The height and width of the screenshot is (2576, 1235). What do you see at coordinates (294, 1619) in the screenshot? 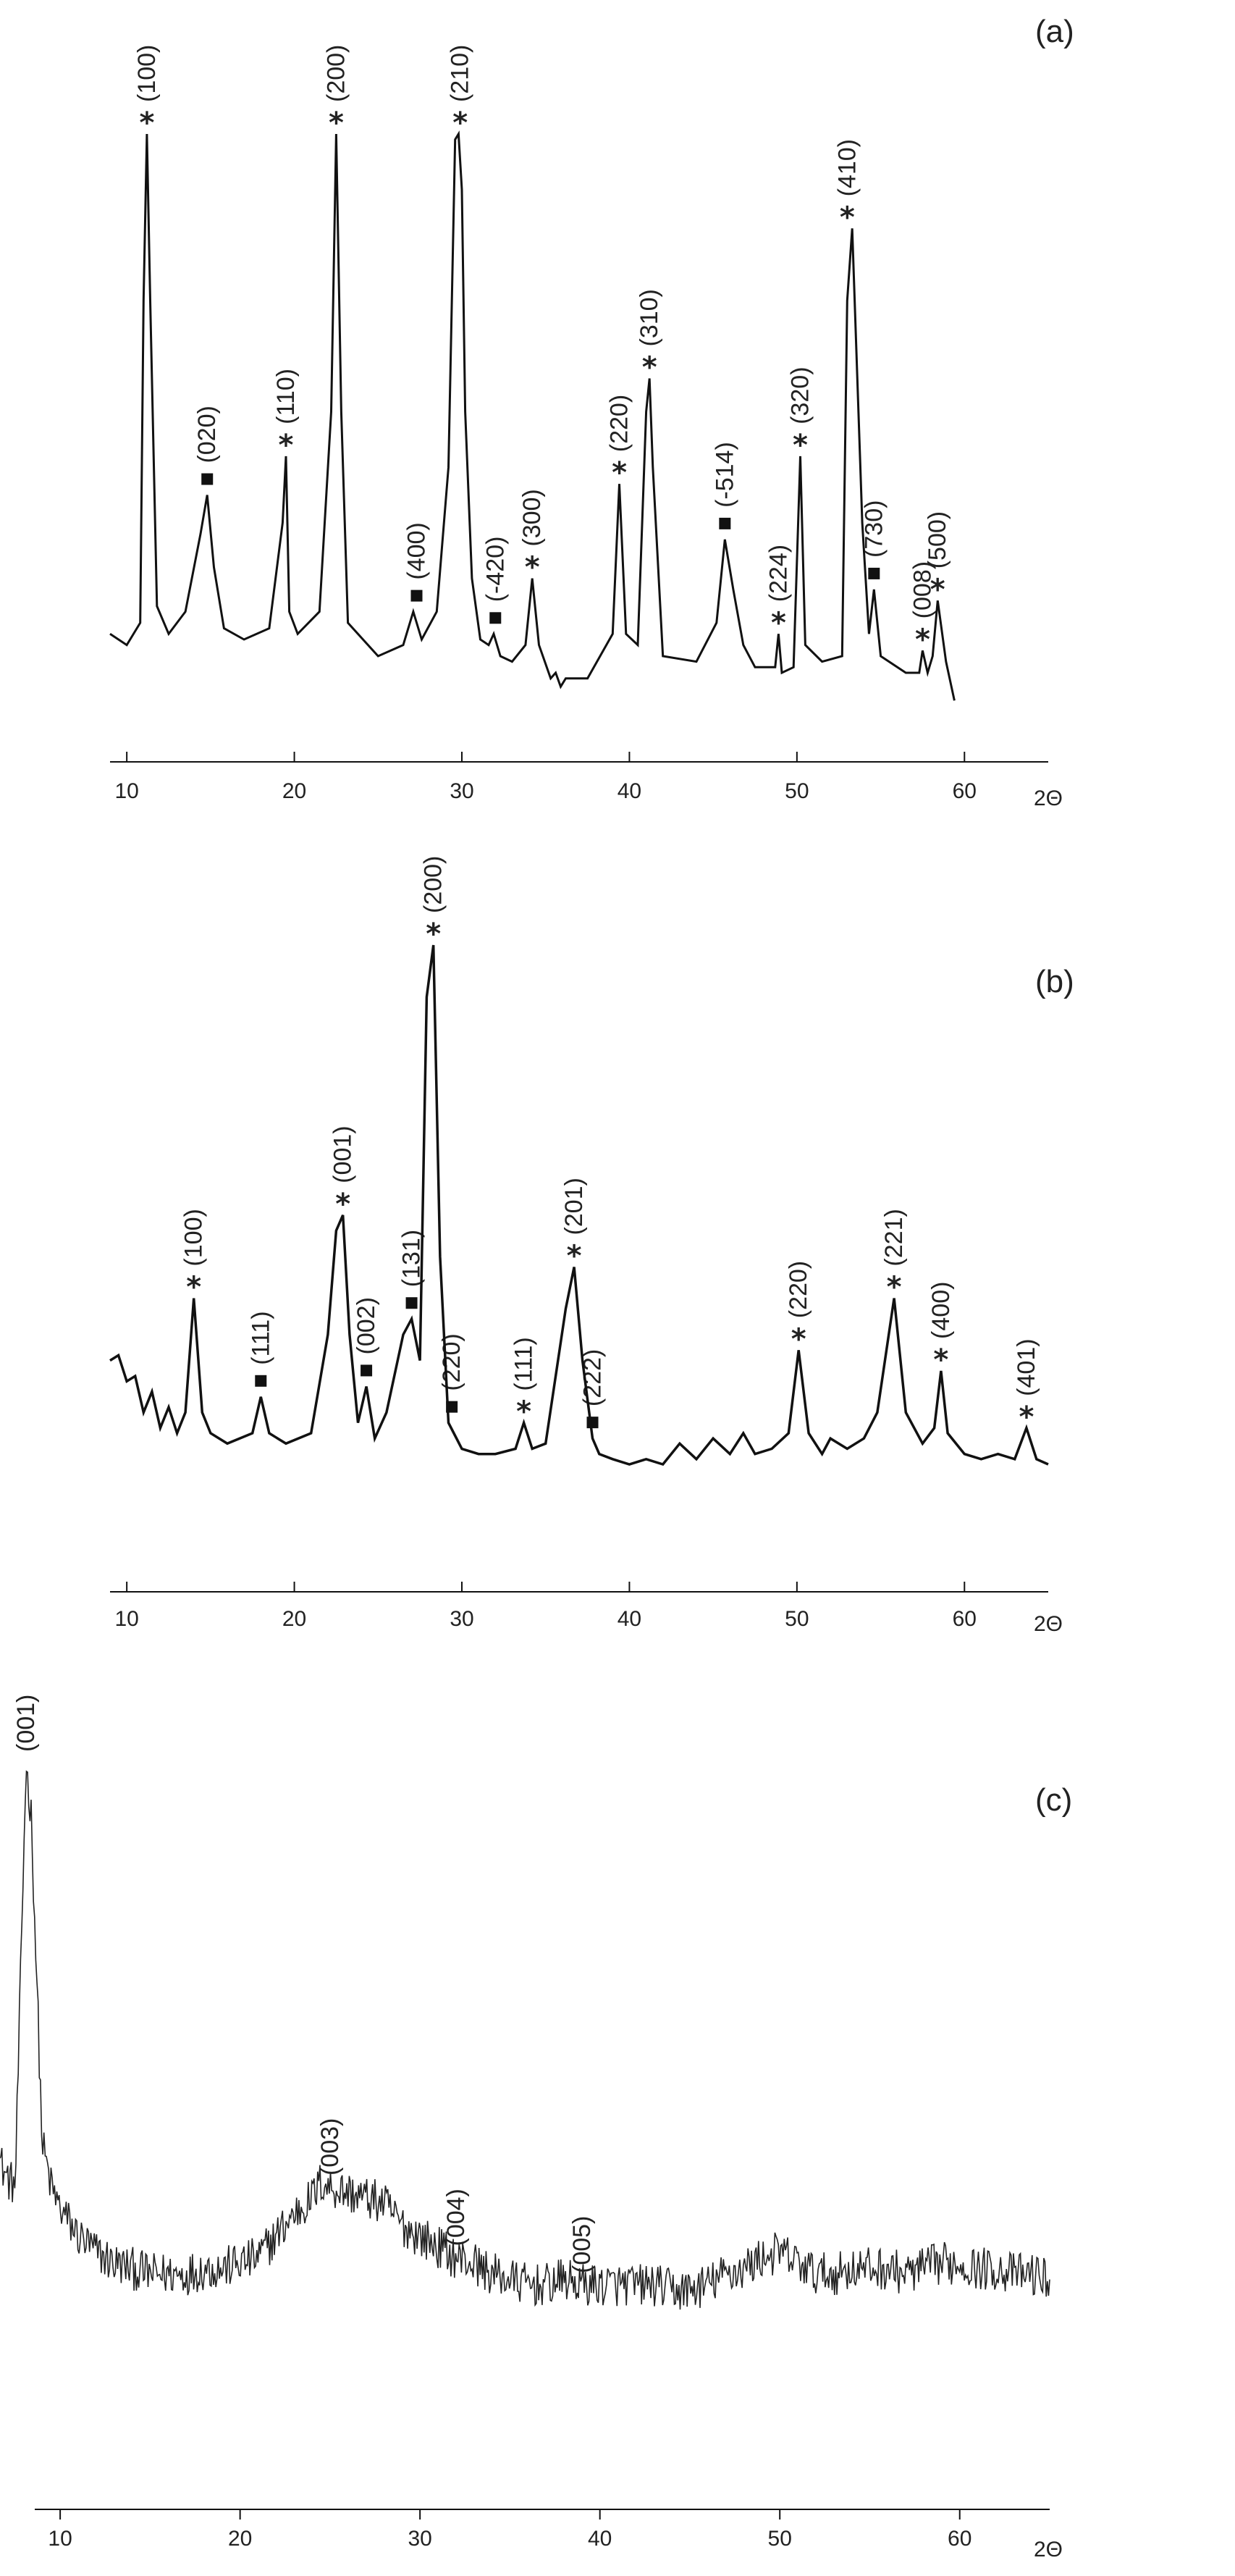
I see `panel-b-x-tick-label: 20` at bounding box center [294, 1619].